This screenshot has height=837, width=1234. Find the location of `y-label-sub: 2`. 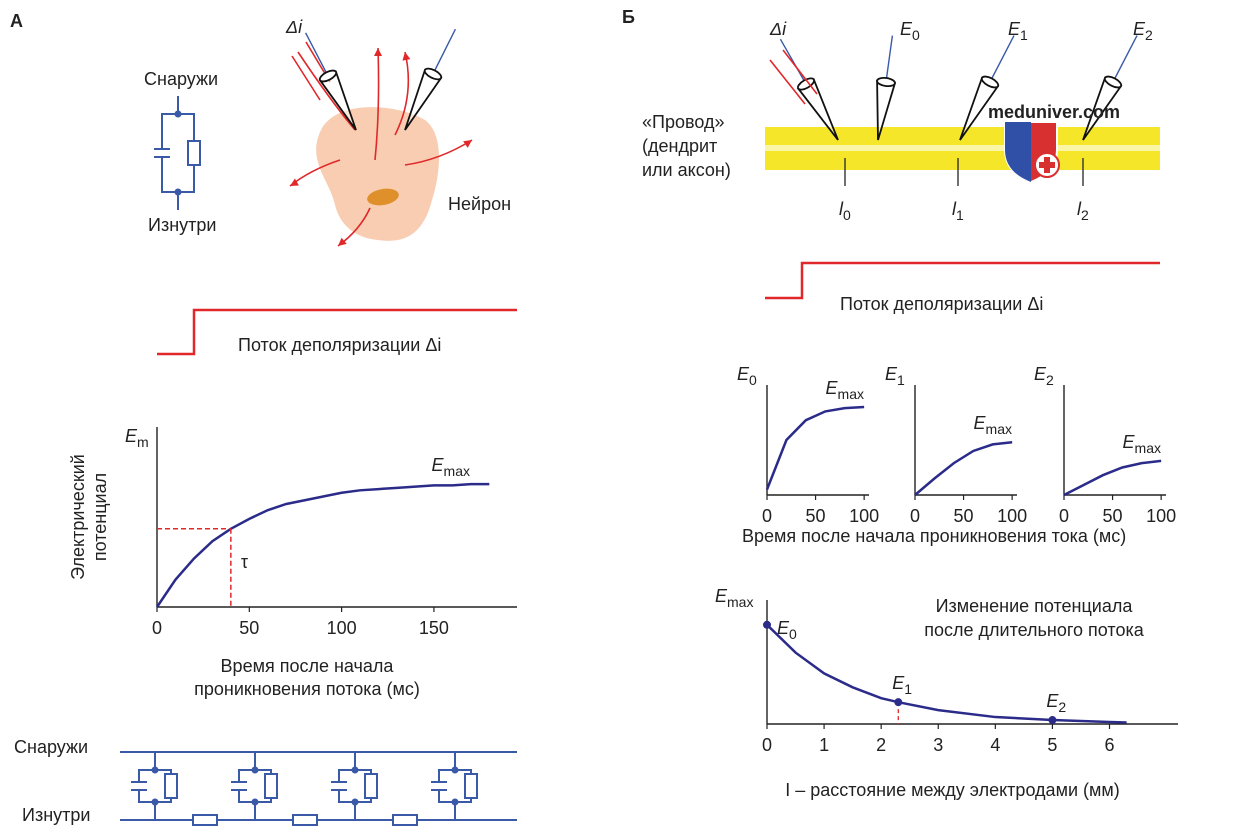

y-label-sub: 2 is located at coordinates (1050, 380).